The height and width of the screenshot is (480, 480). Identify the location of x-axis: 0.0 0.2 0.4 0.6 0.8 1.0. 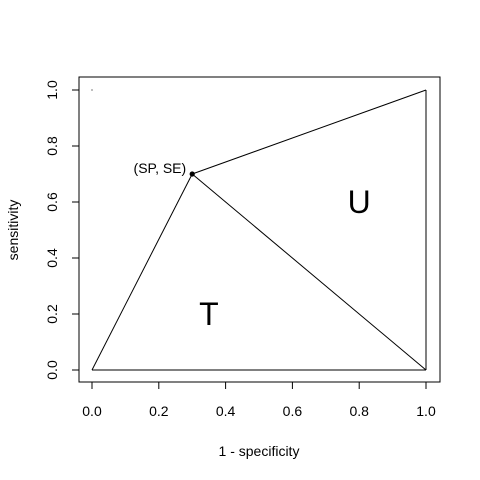
(259, 400).